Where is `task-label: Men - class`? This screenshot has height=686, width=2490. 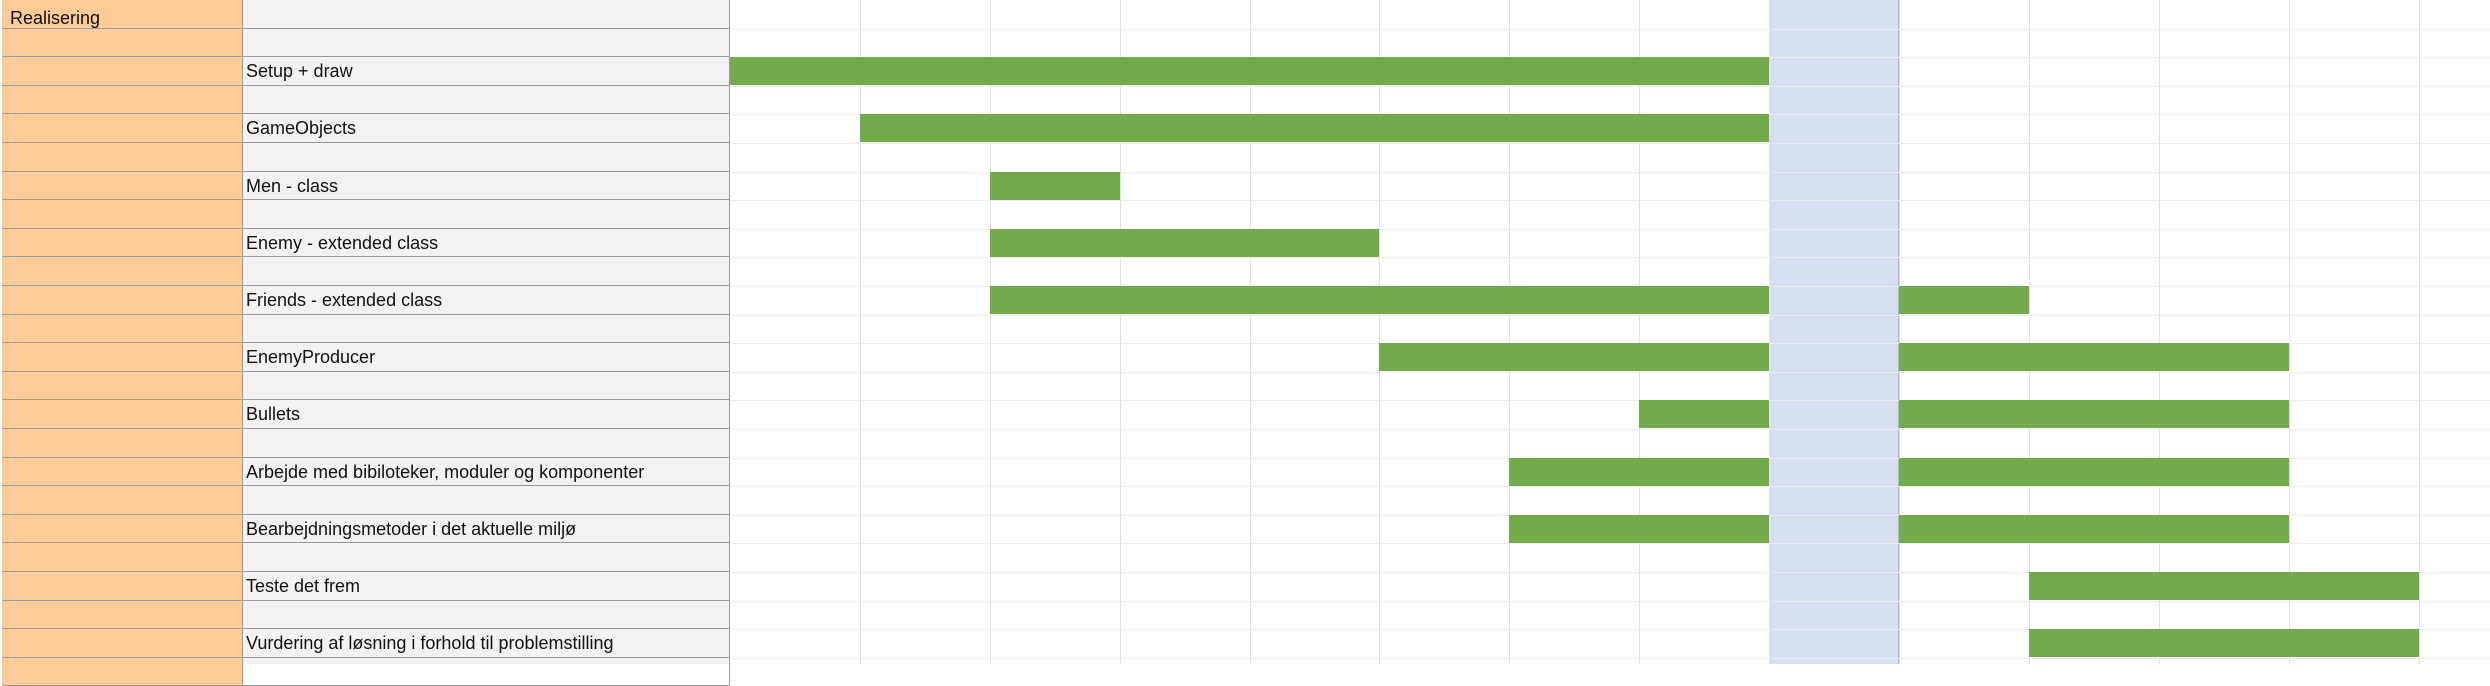
task-label: Men - class is located at coordinates (292, 185).